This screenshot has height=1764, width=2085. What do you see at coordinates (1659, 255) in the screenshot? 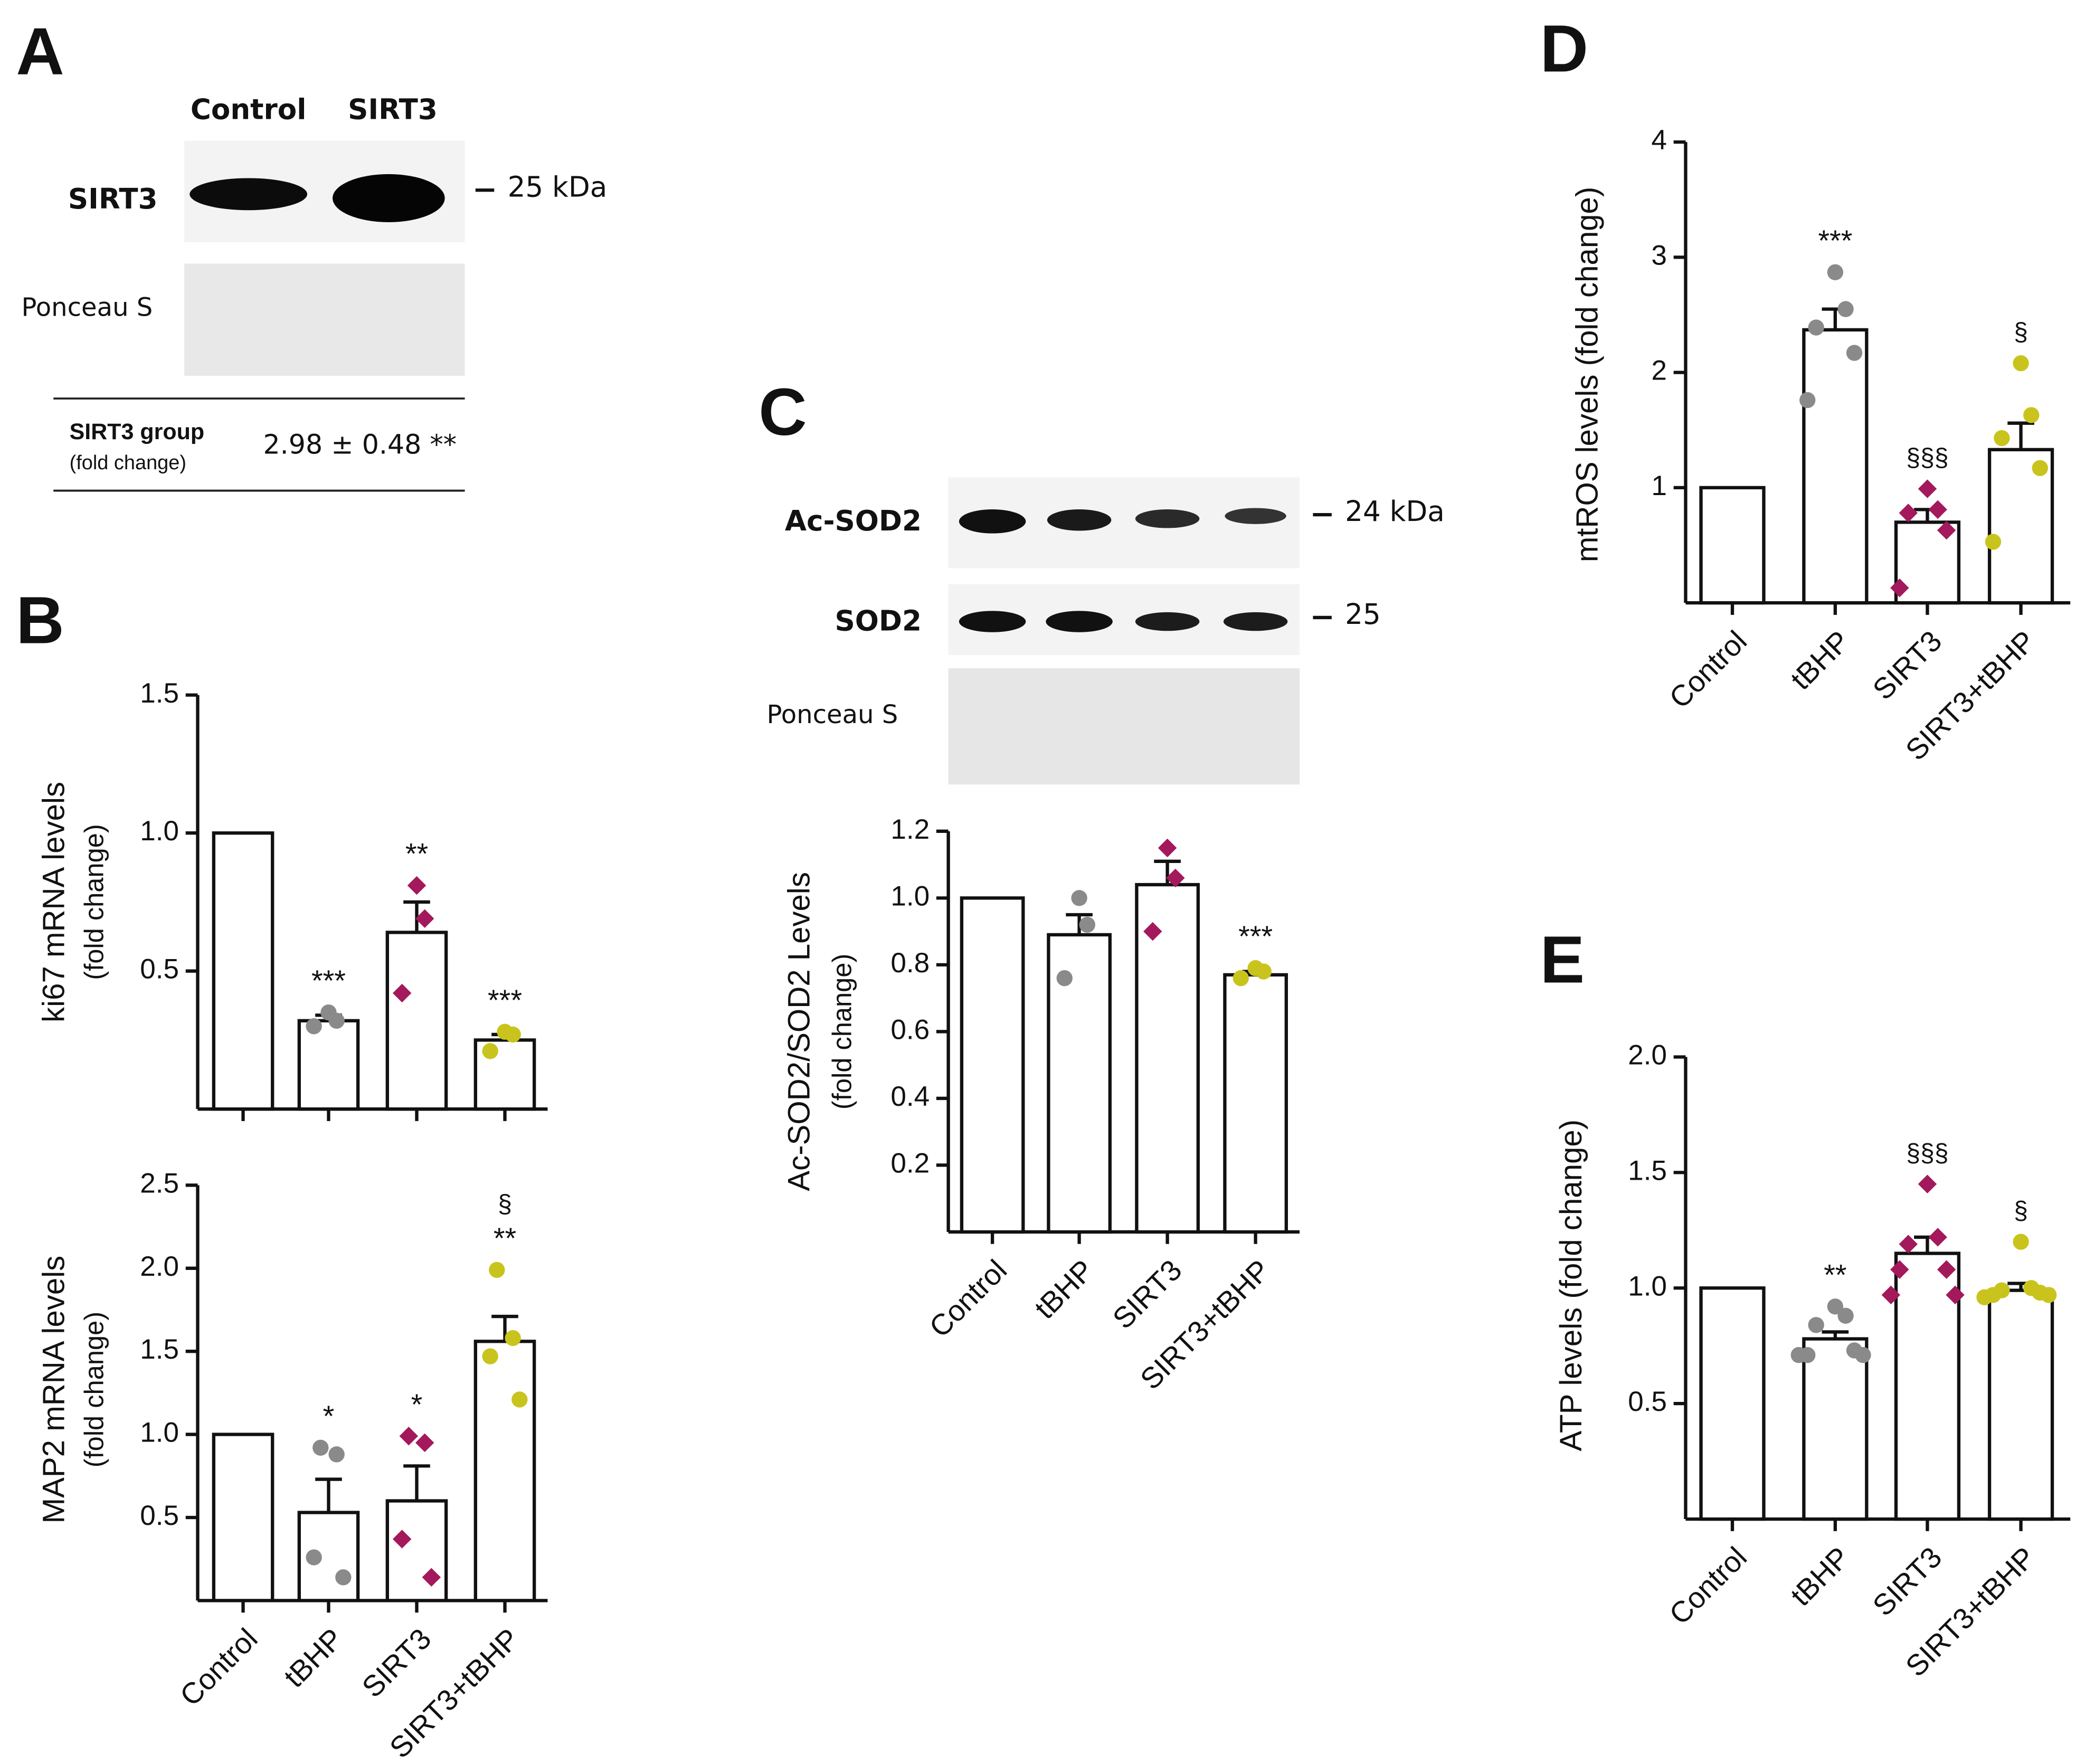
I see `y-tick-label: 3` at bounding box center [1659, 255].